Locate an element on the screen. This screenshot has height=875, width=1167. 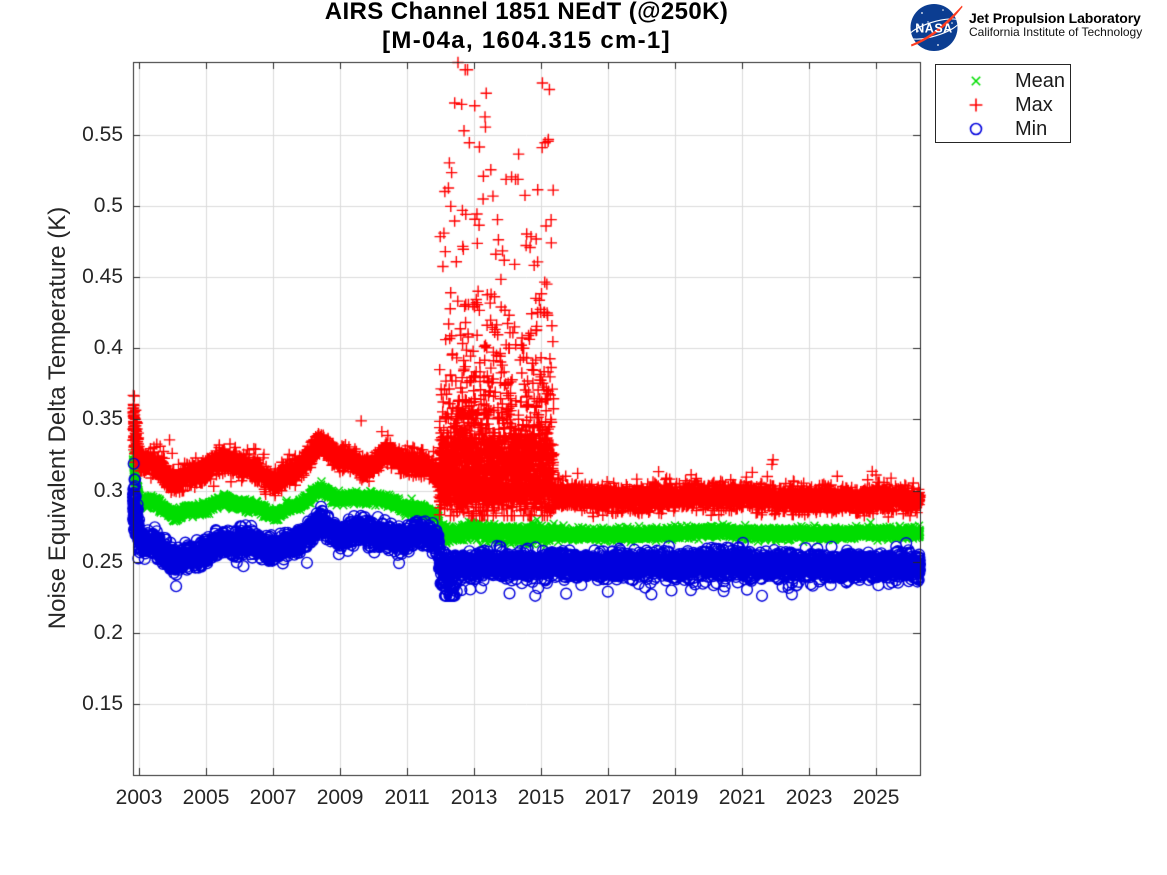
x-tick-label: 2009 is located at coordinates (340, 797).